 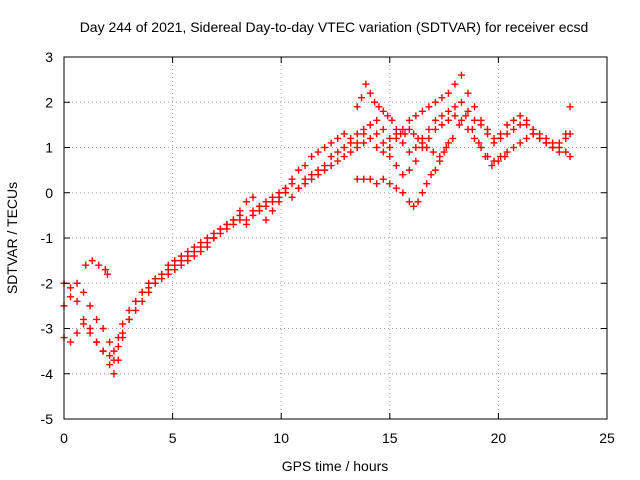 I want to click on x-axis-label: GPS time / hours, so click(x=335, y=466).